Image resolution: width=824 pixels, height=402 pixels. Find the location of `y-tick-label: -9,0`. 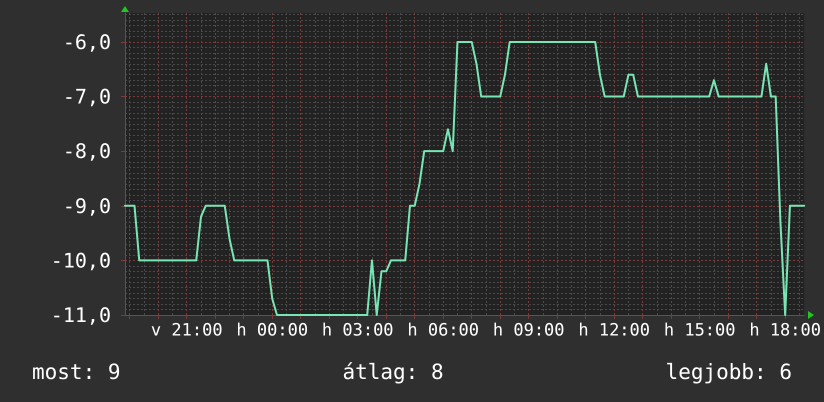

y-tick-label: -9,0 is located at coordinates (86, 206).